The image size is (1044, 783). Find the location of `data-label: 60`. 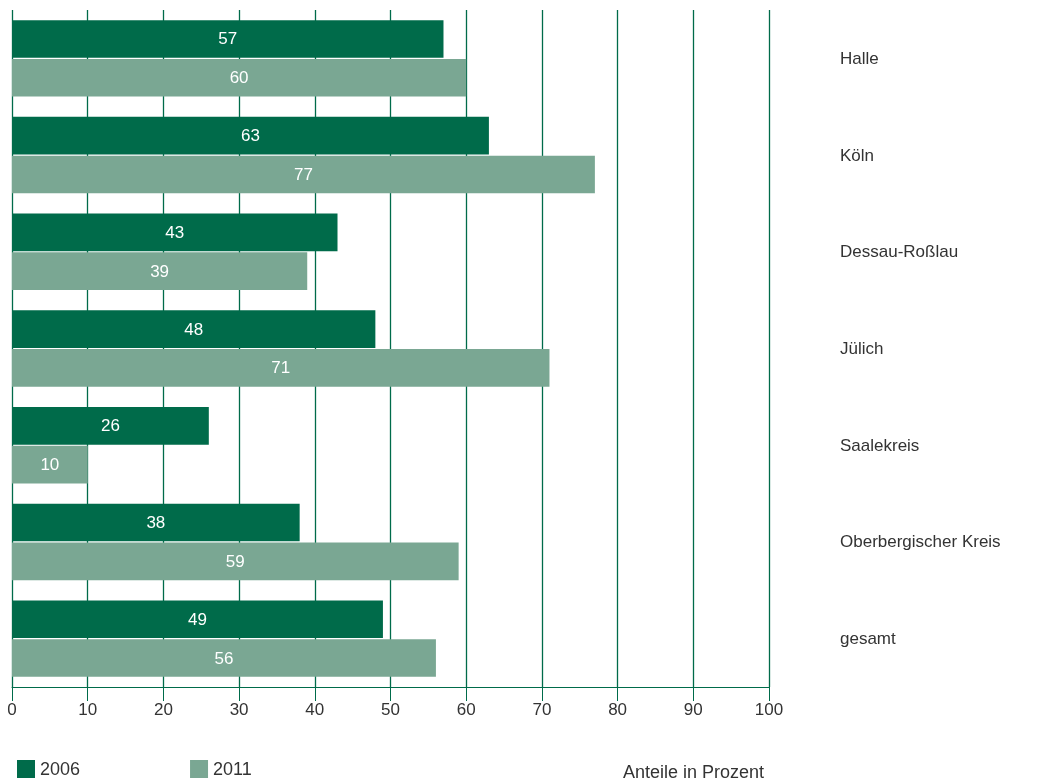

data-label: 60 is located at coordinates (239, 78).